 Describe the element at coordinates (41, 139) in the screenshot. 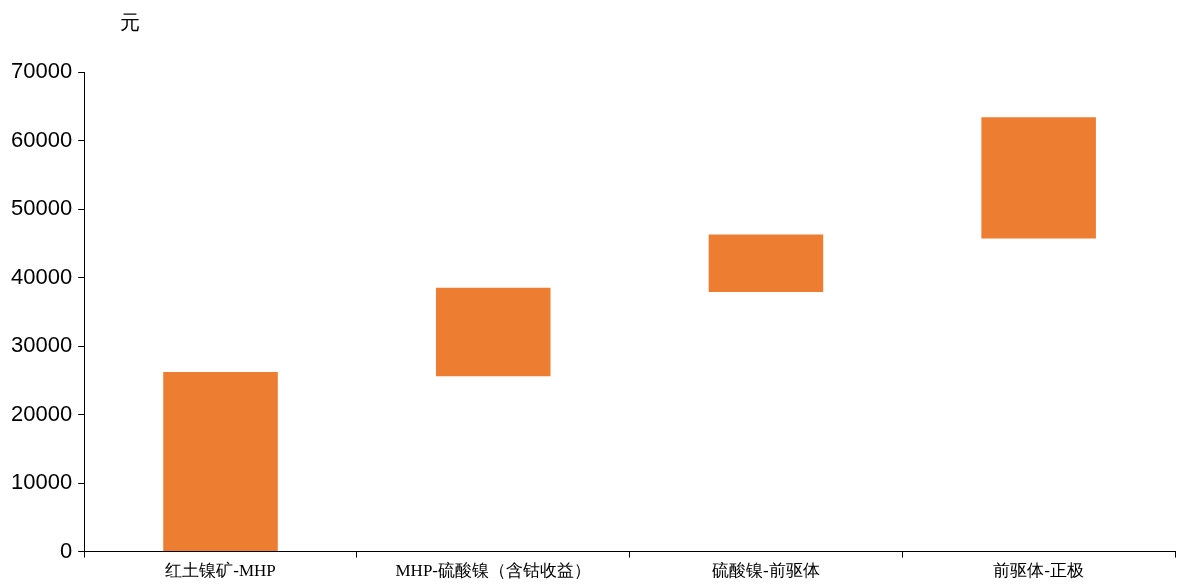

I see `y-tick-label: 60000` at that location.